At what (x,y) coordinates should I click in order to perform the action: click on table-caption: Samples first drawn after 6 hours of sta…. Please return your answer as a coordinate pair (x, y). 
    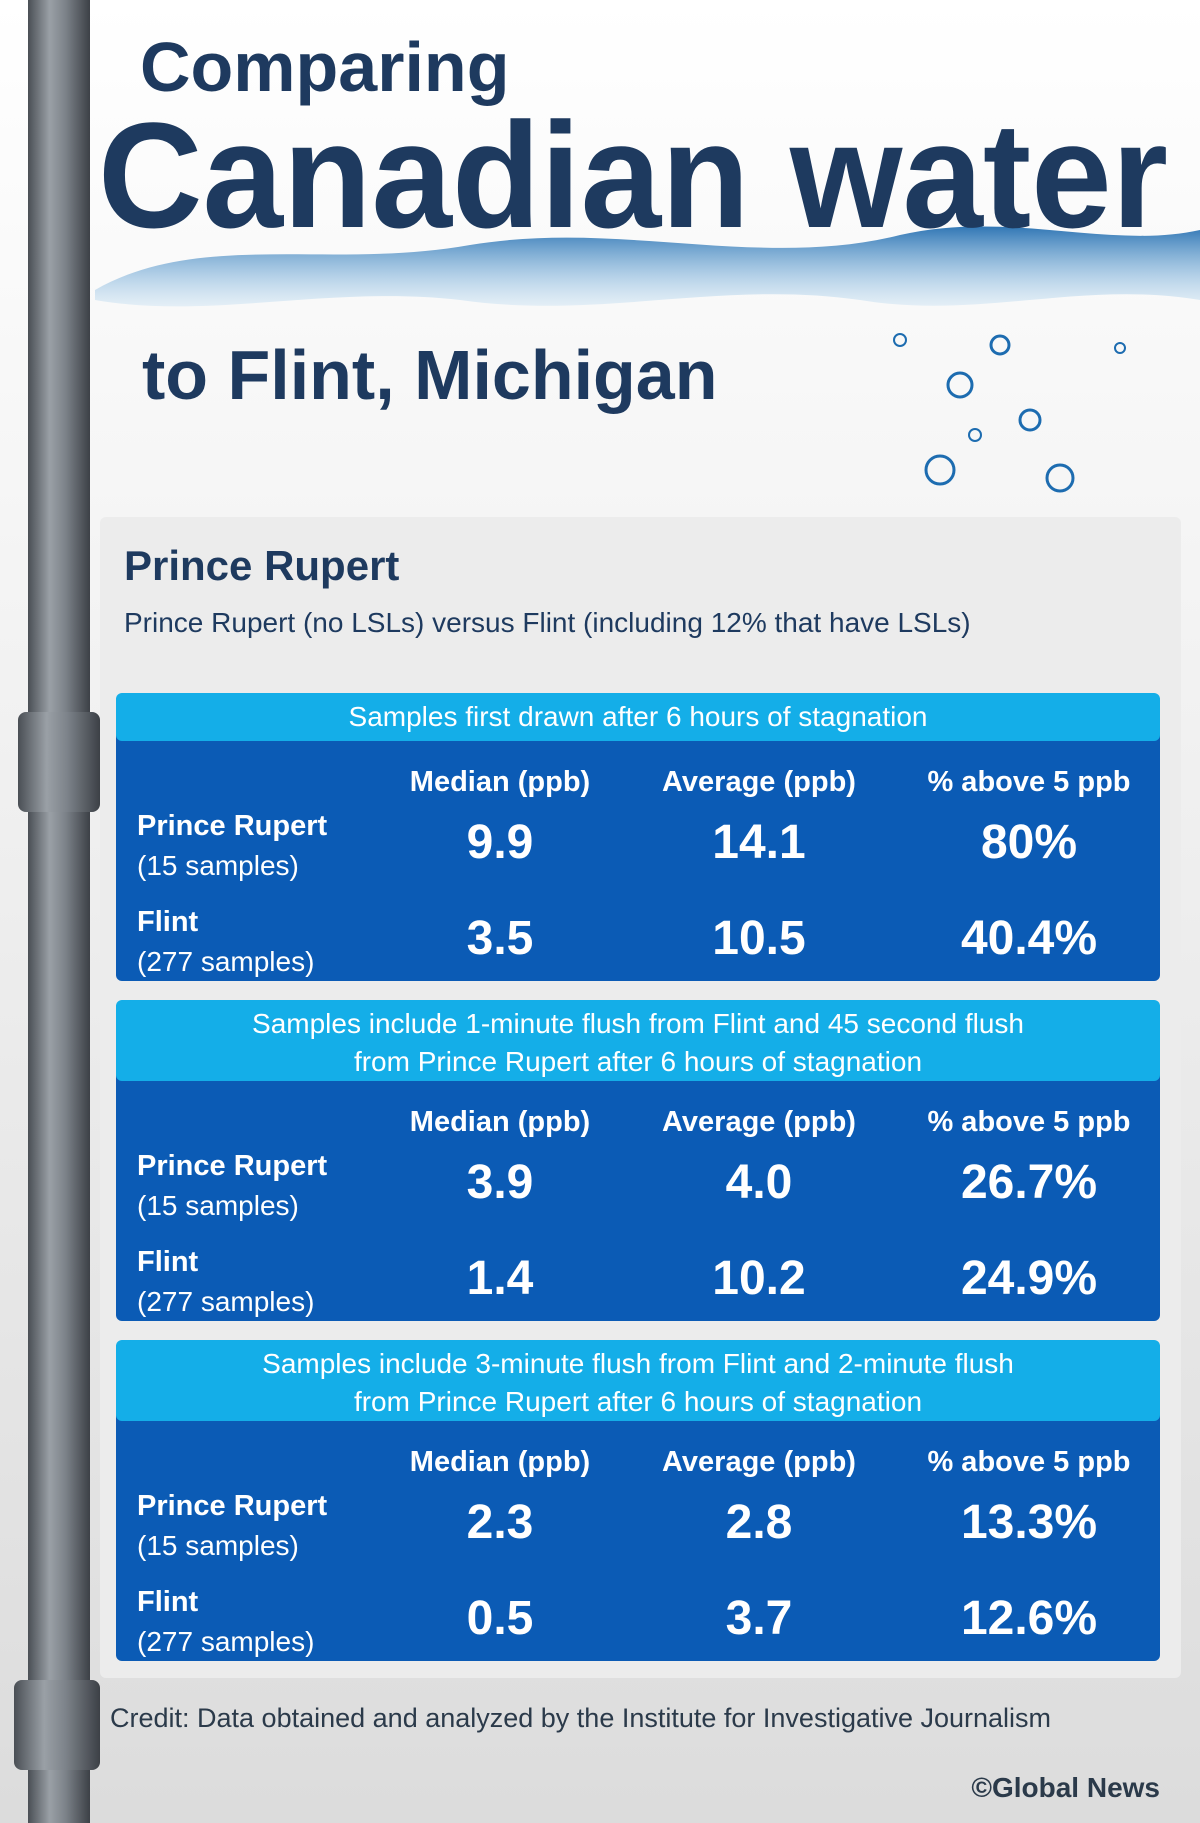
    Looking at the image, I should click on (638, 716).